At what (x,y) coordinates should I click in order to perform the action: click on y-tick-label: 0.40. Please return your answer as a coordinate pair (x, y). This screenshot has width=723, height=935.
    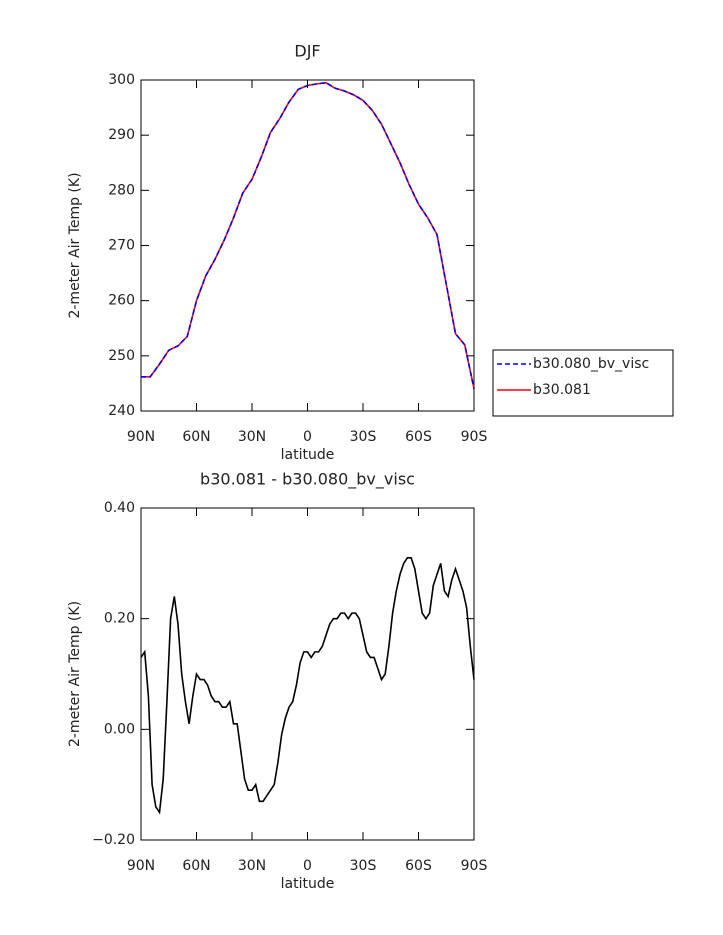
    Looking at the image, I should click on (119, 508).